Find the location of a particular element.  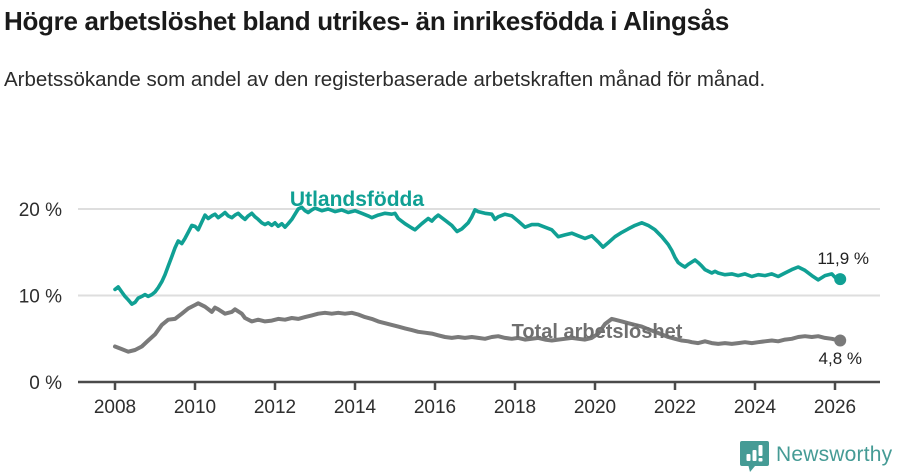

y-tick-label: 10 % is located at coordinates (40, 297).